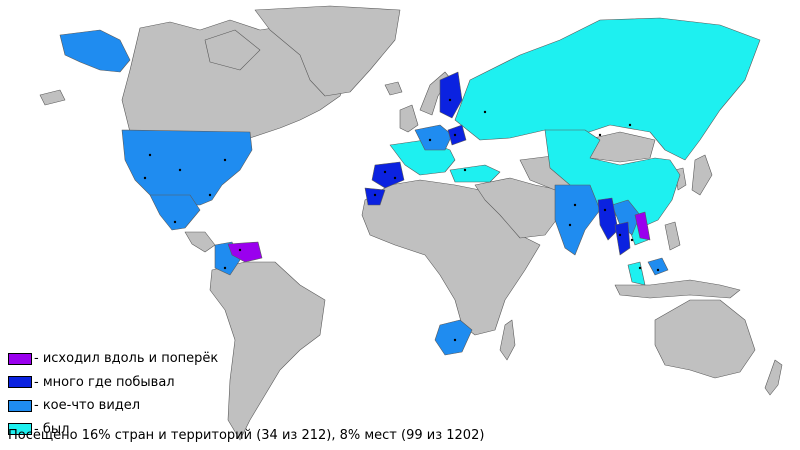  Describe the element at coordinates (507, 340) in the screenshot. I see `land-madagascar` at that location.